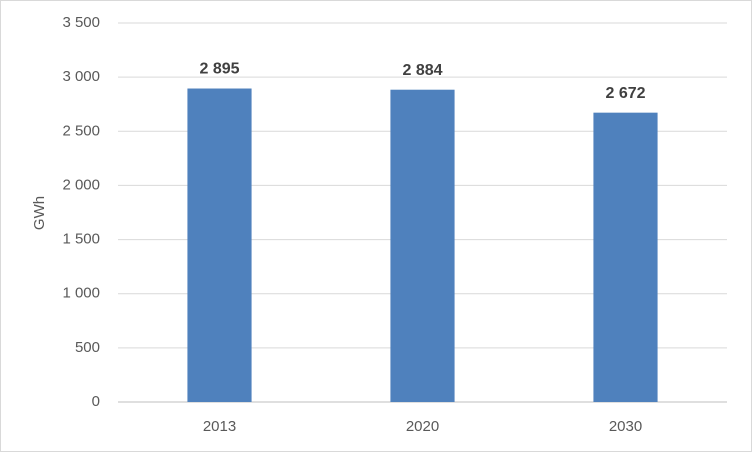 Image resolution: width=752 pixels, height=452 pixels. Describe the element at coordinates (81, 239) in the screenshot. I see `y-tick-label: 1 500` at that location.